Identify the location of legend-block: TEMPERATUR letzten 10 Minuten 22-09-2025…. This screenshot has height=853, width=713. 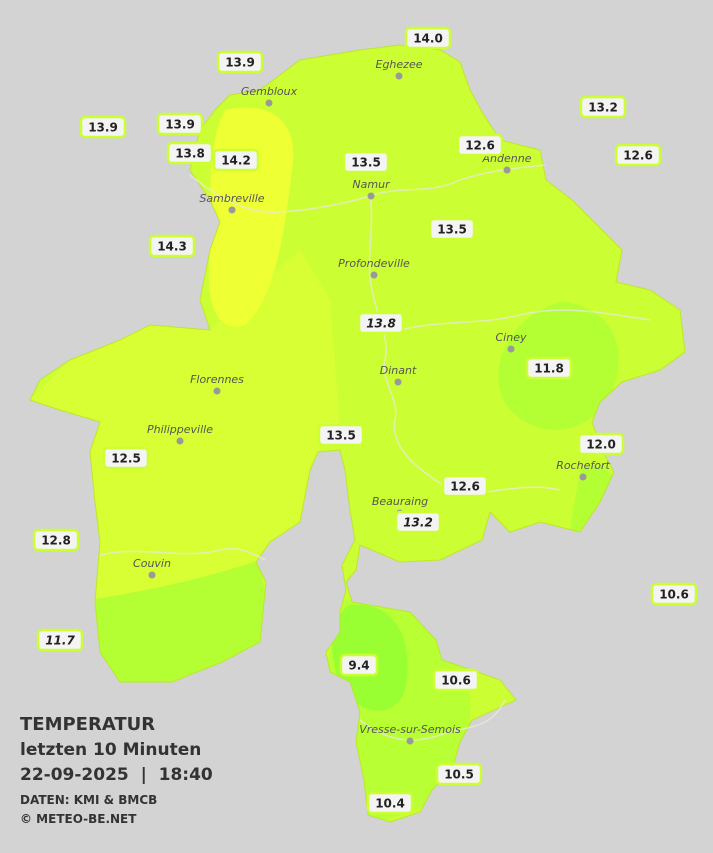
(116, 770).